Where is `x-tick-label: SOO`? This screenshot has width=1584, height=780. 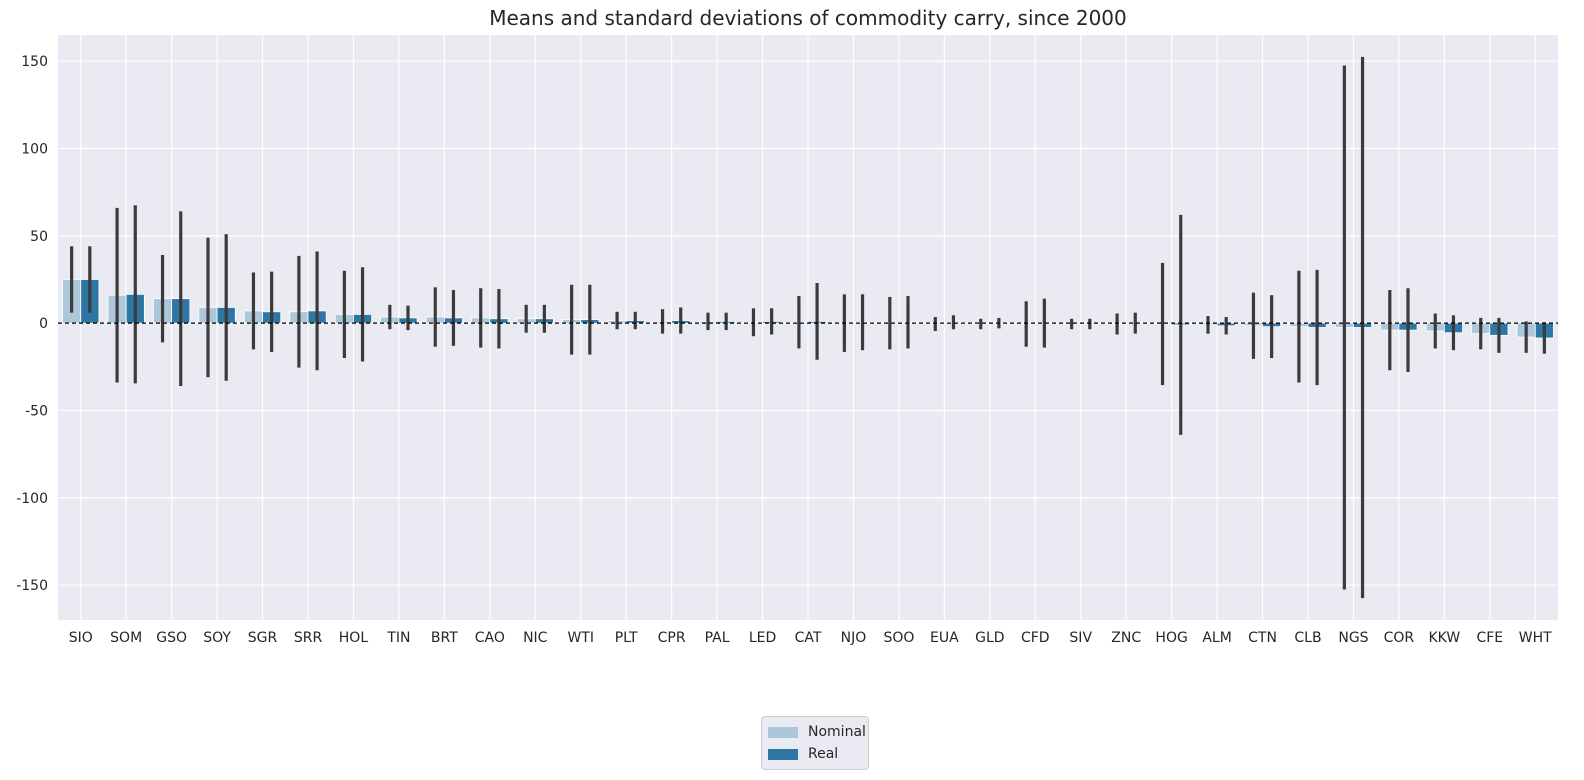
x-tick-label: SOO is located at coordinates (898, 638).